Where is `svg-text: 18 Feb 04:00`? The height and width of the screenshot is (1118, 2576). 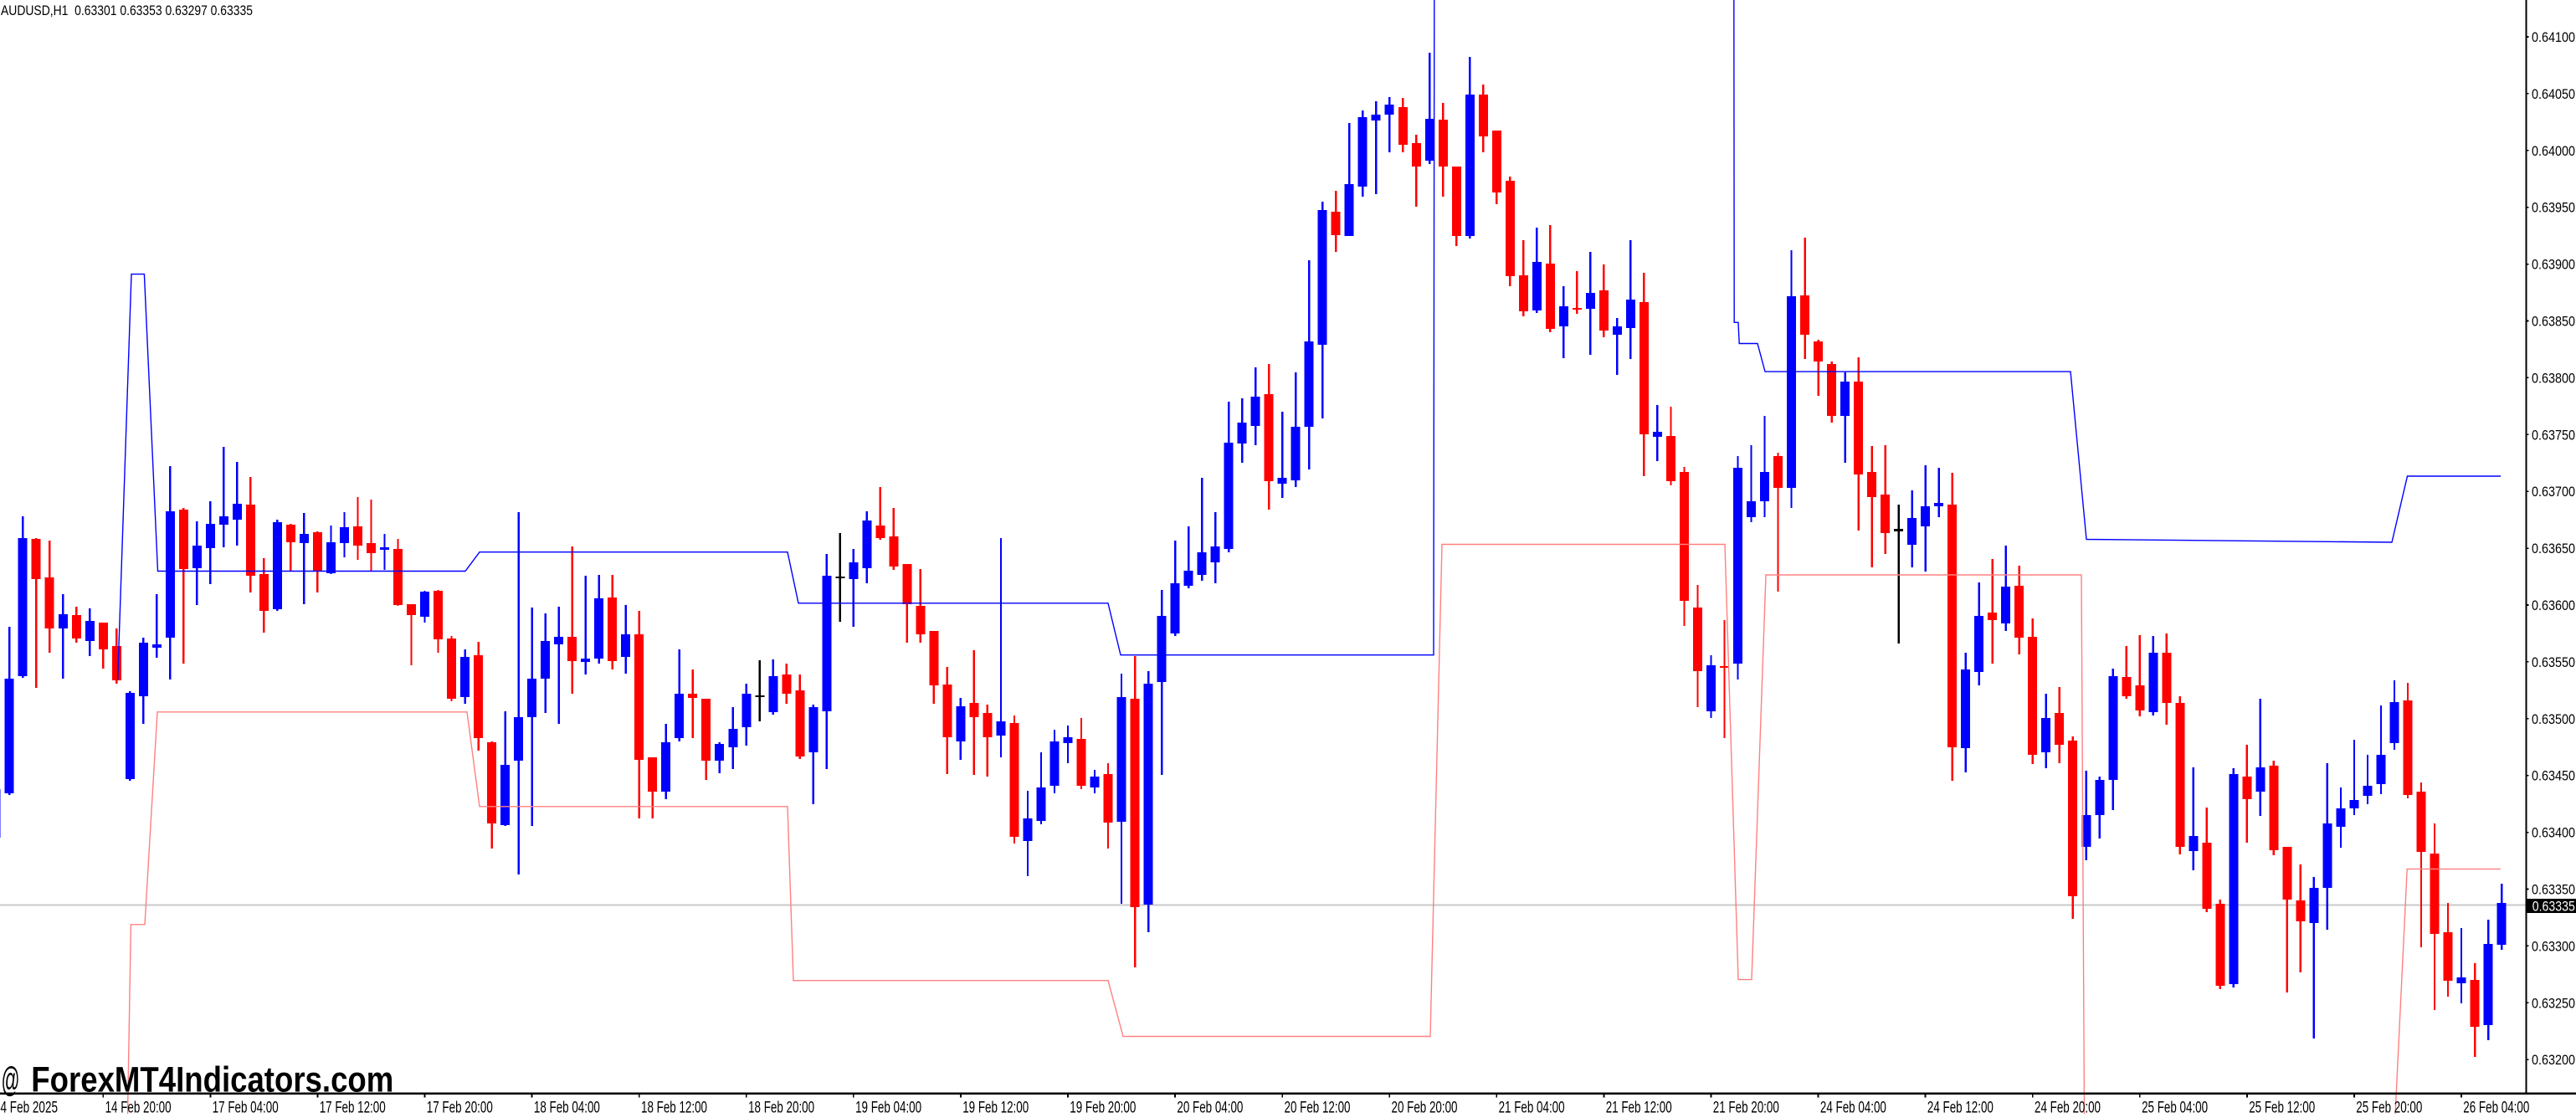 svg-text: 18 Feb 04:00 is located at coordinates (567, 1107).